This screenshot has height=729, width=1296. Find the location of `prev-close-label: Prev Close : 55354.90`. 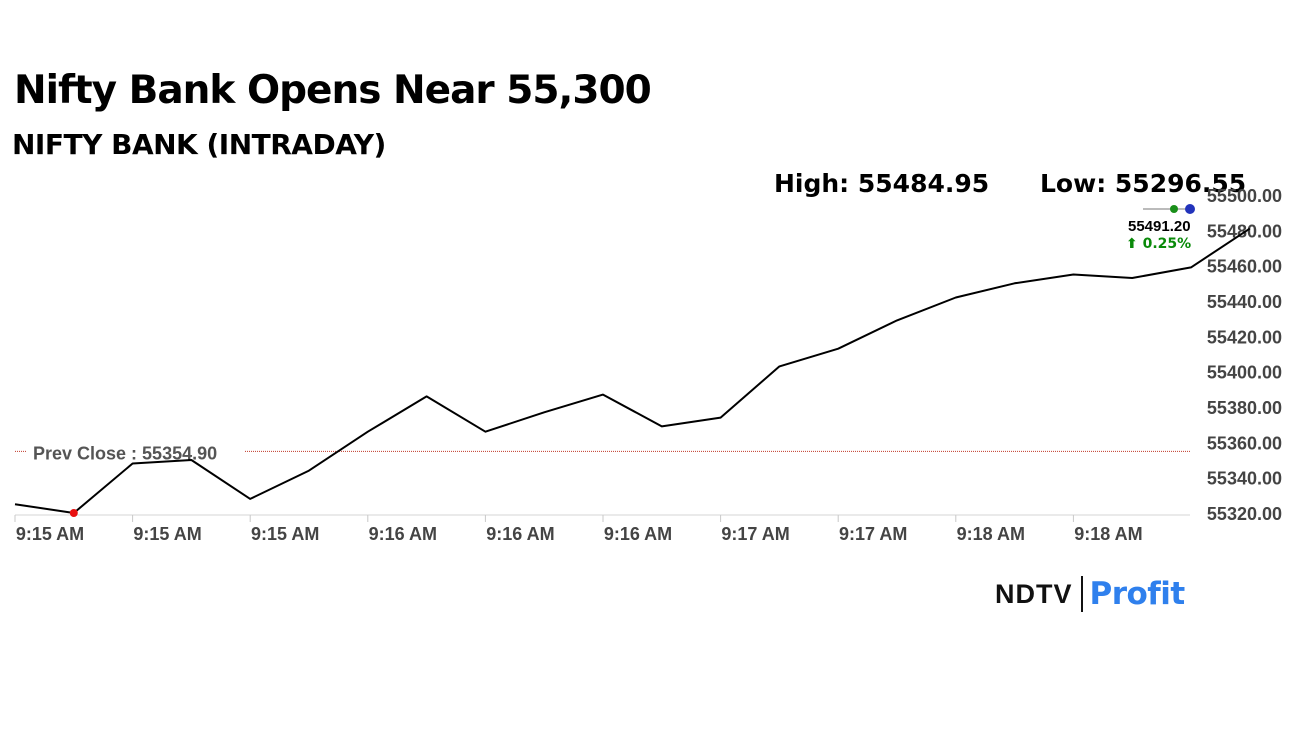

prev-close-label: Prev Close : 55354.90 is located at coordinates (125, 453).